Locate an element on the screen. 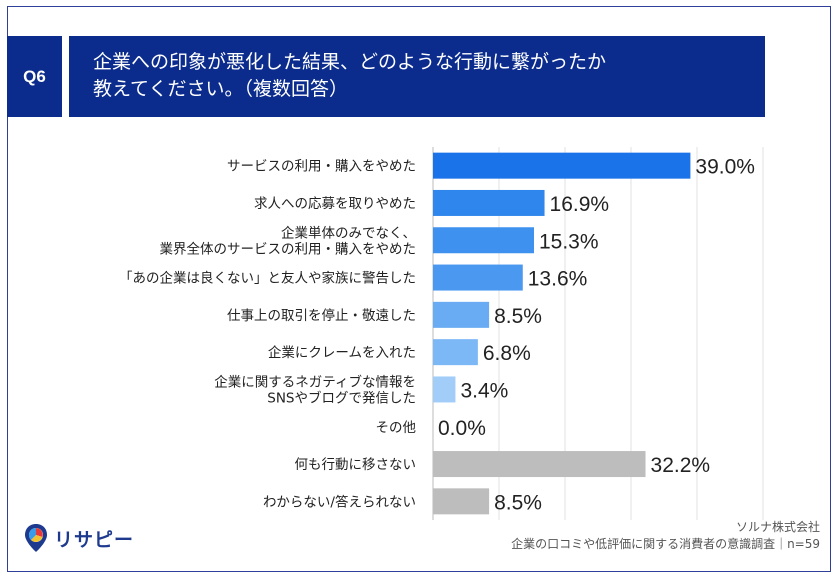 The width and height of the screenshot is (840, 581). source-note: ソルナ株式会社 企業の口コミや低評価に関する消費者の意識調査｜n=59 is located at coordinates (665, 536).